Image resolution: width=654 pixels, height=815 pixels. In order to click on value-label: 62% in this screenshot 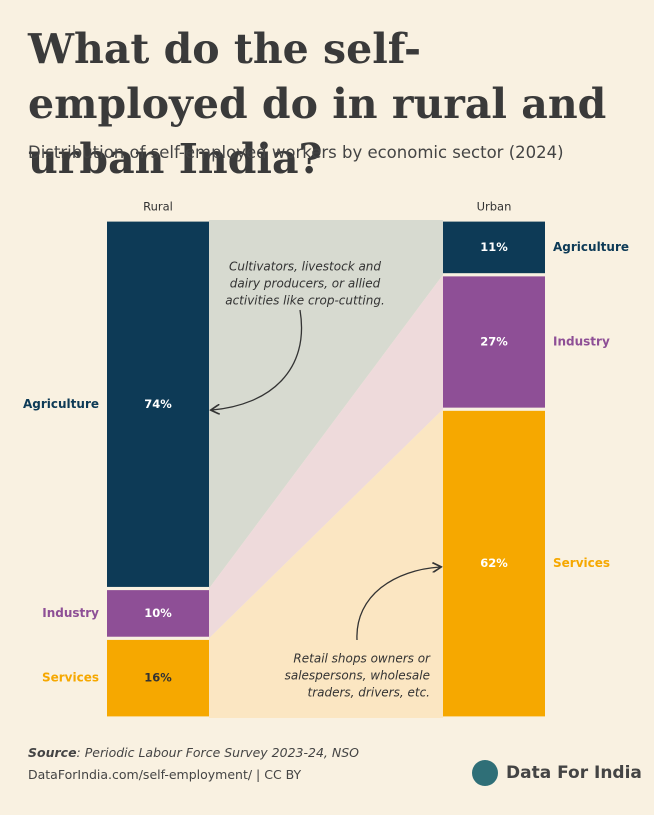, I will do `click(494, 563)`.